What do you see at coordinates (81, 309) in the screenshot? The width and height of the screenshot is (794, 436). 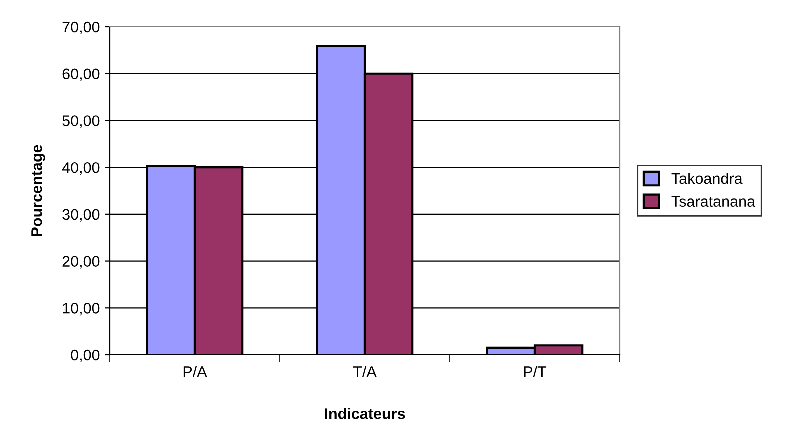 I see `y-tick-label: 10,00` at bounding box center [81, 309].